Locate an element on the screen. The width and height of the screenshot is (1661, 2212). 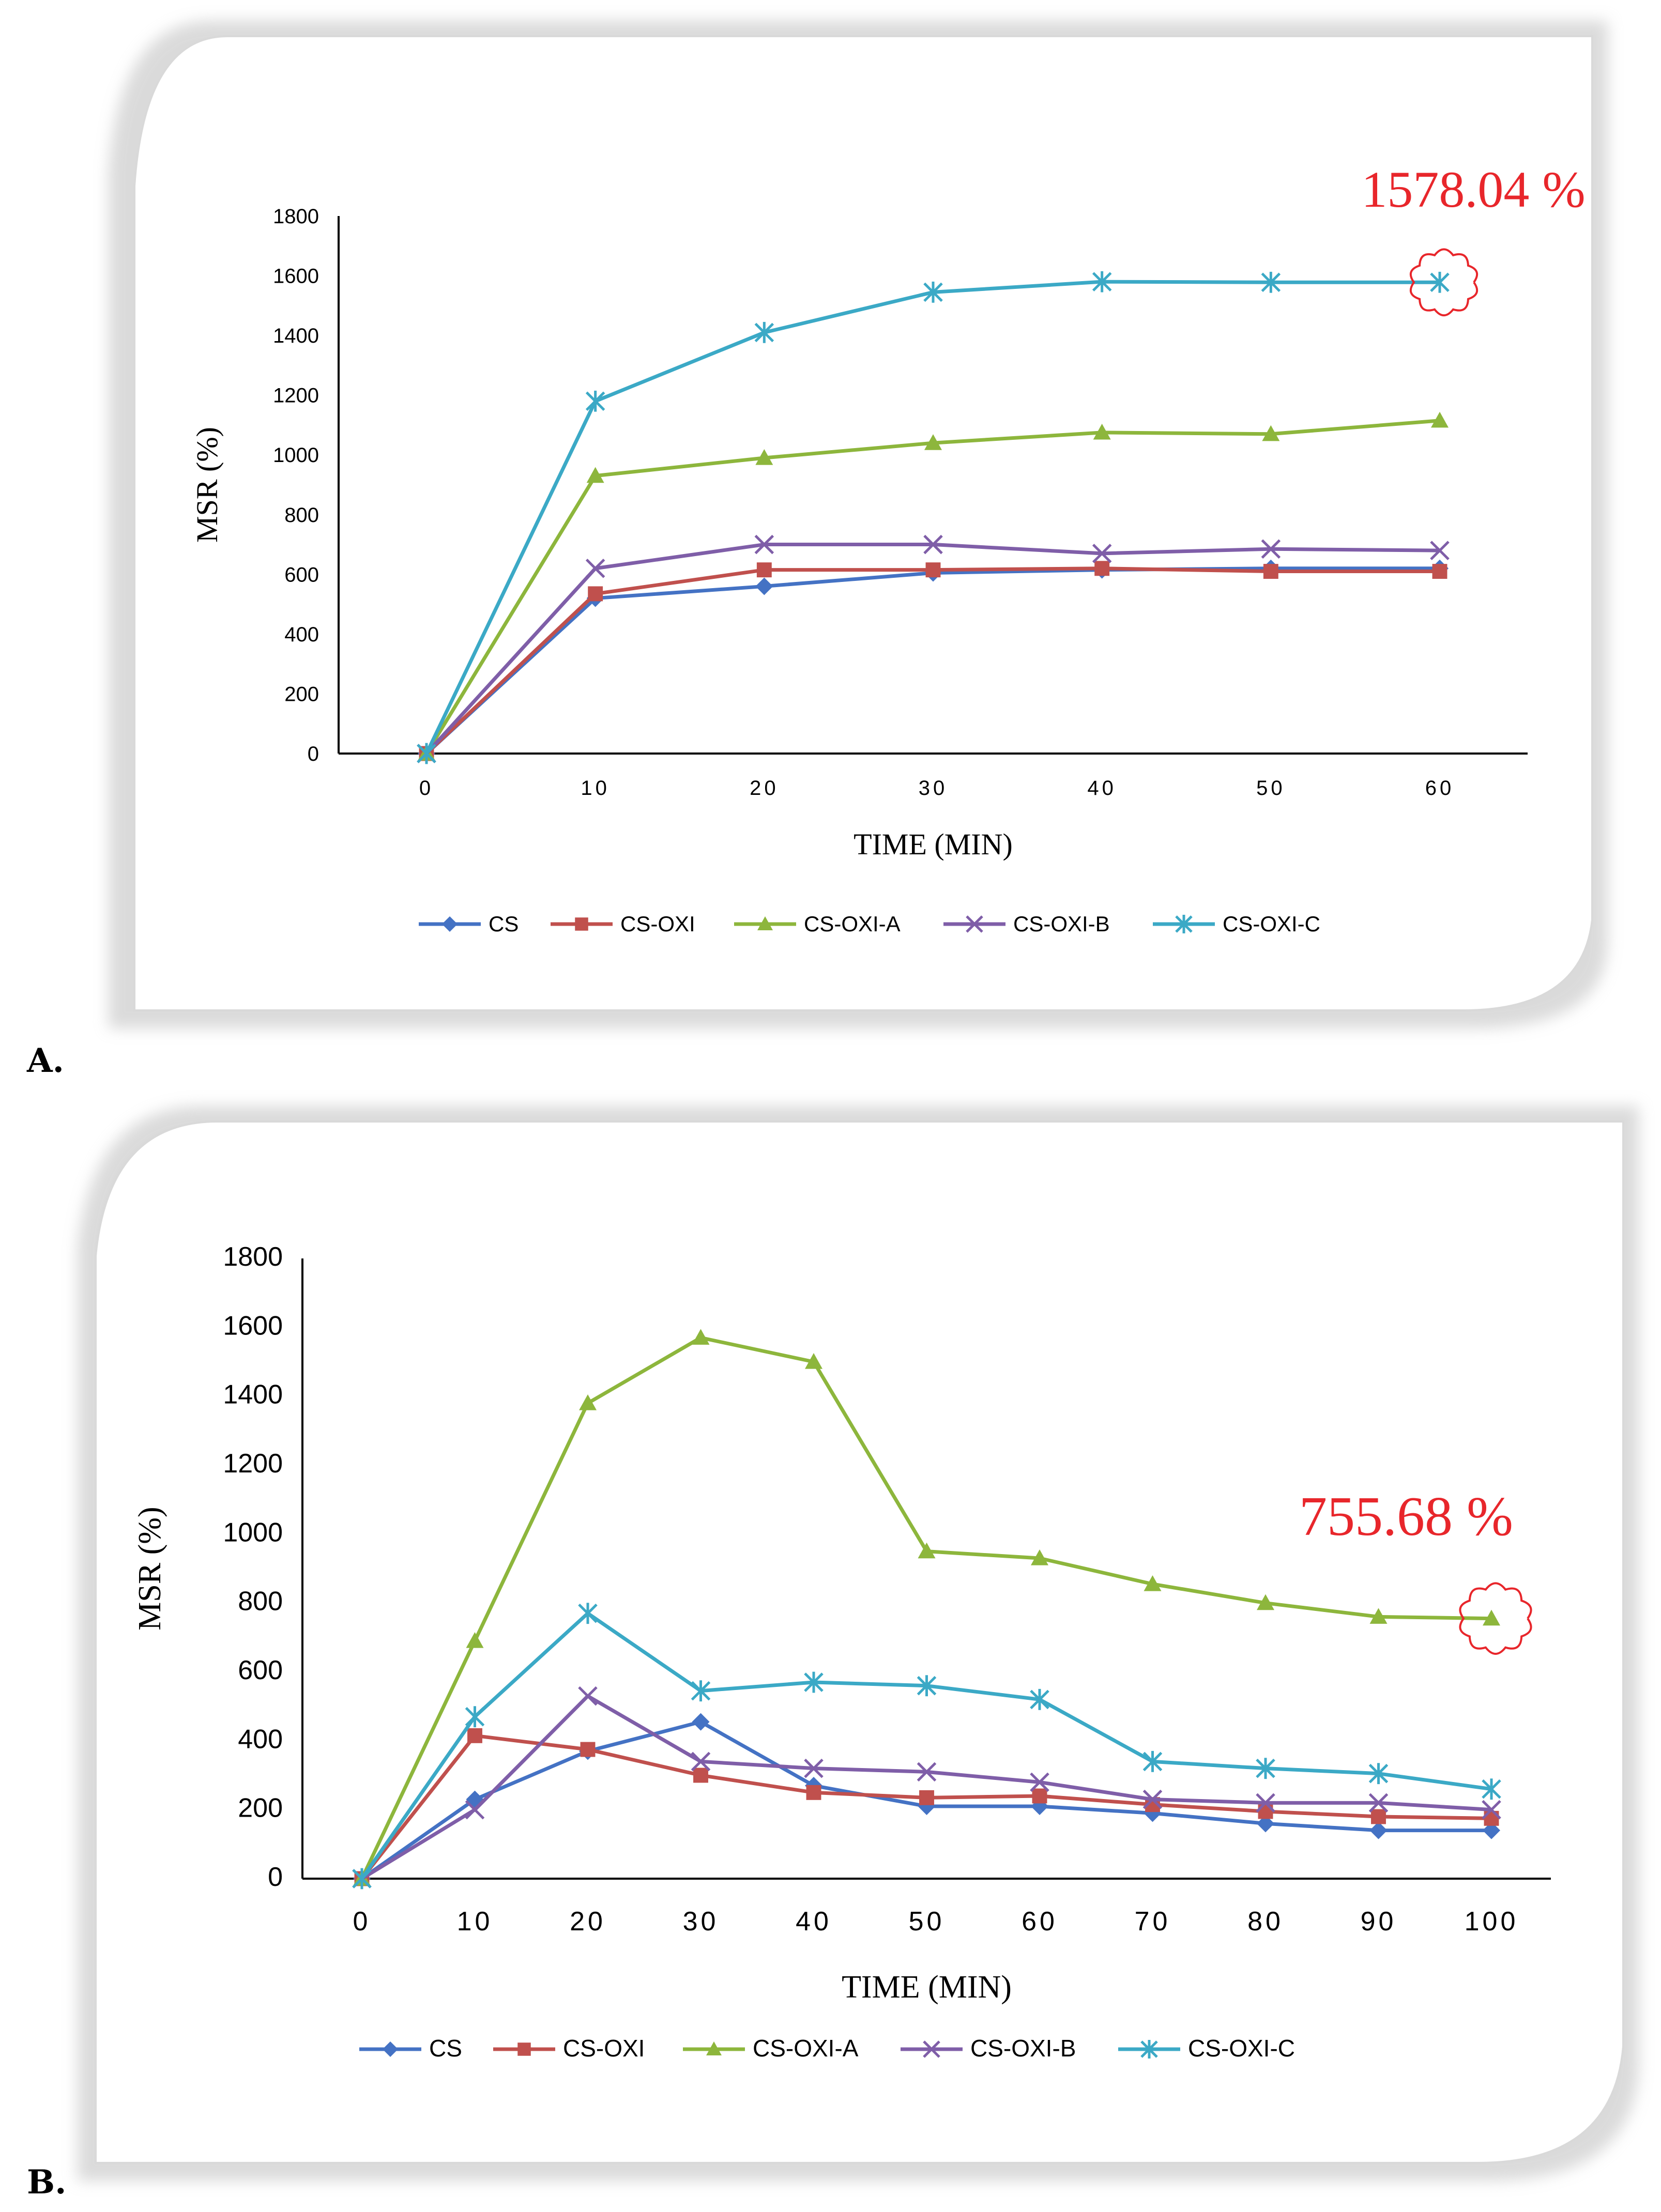
x-tick-label: 30 is located at coordinates (701, 1922).